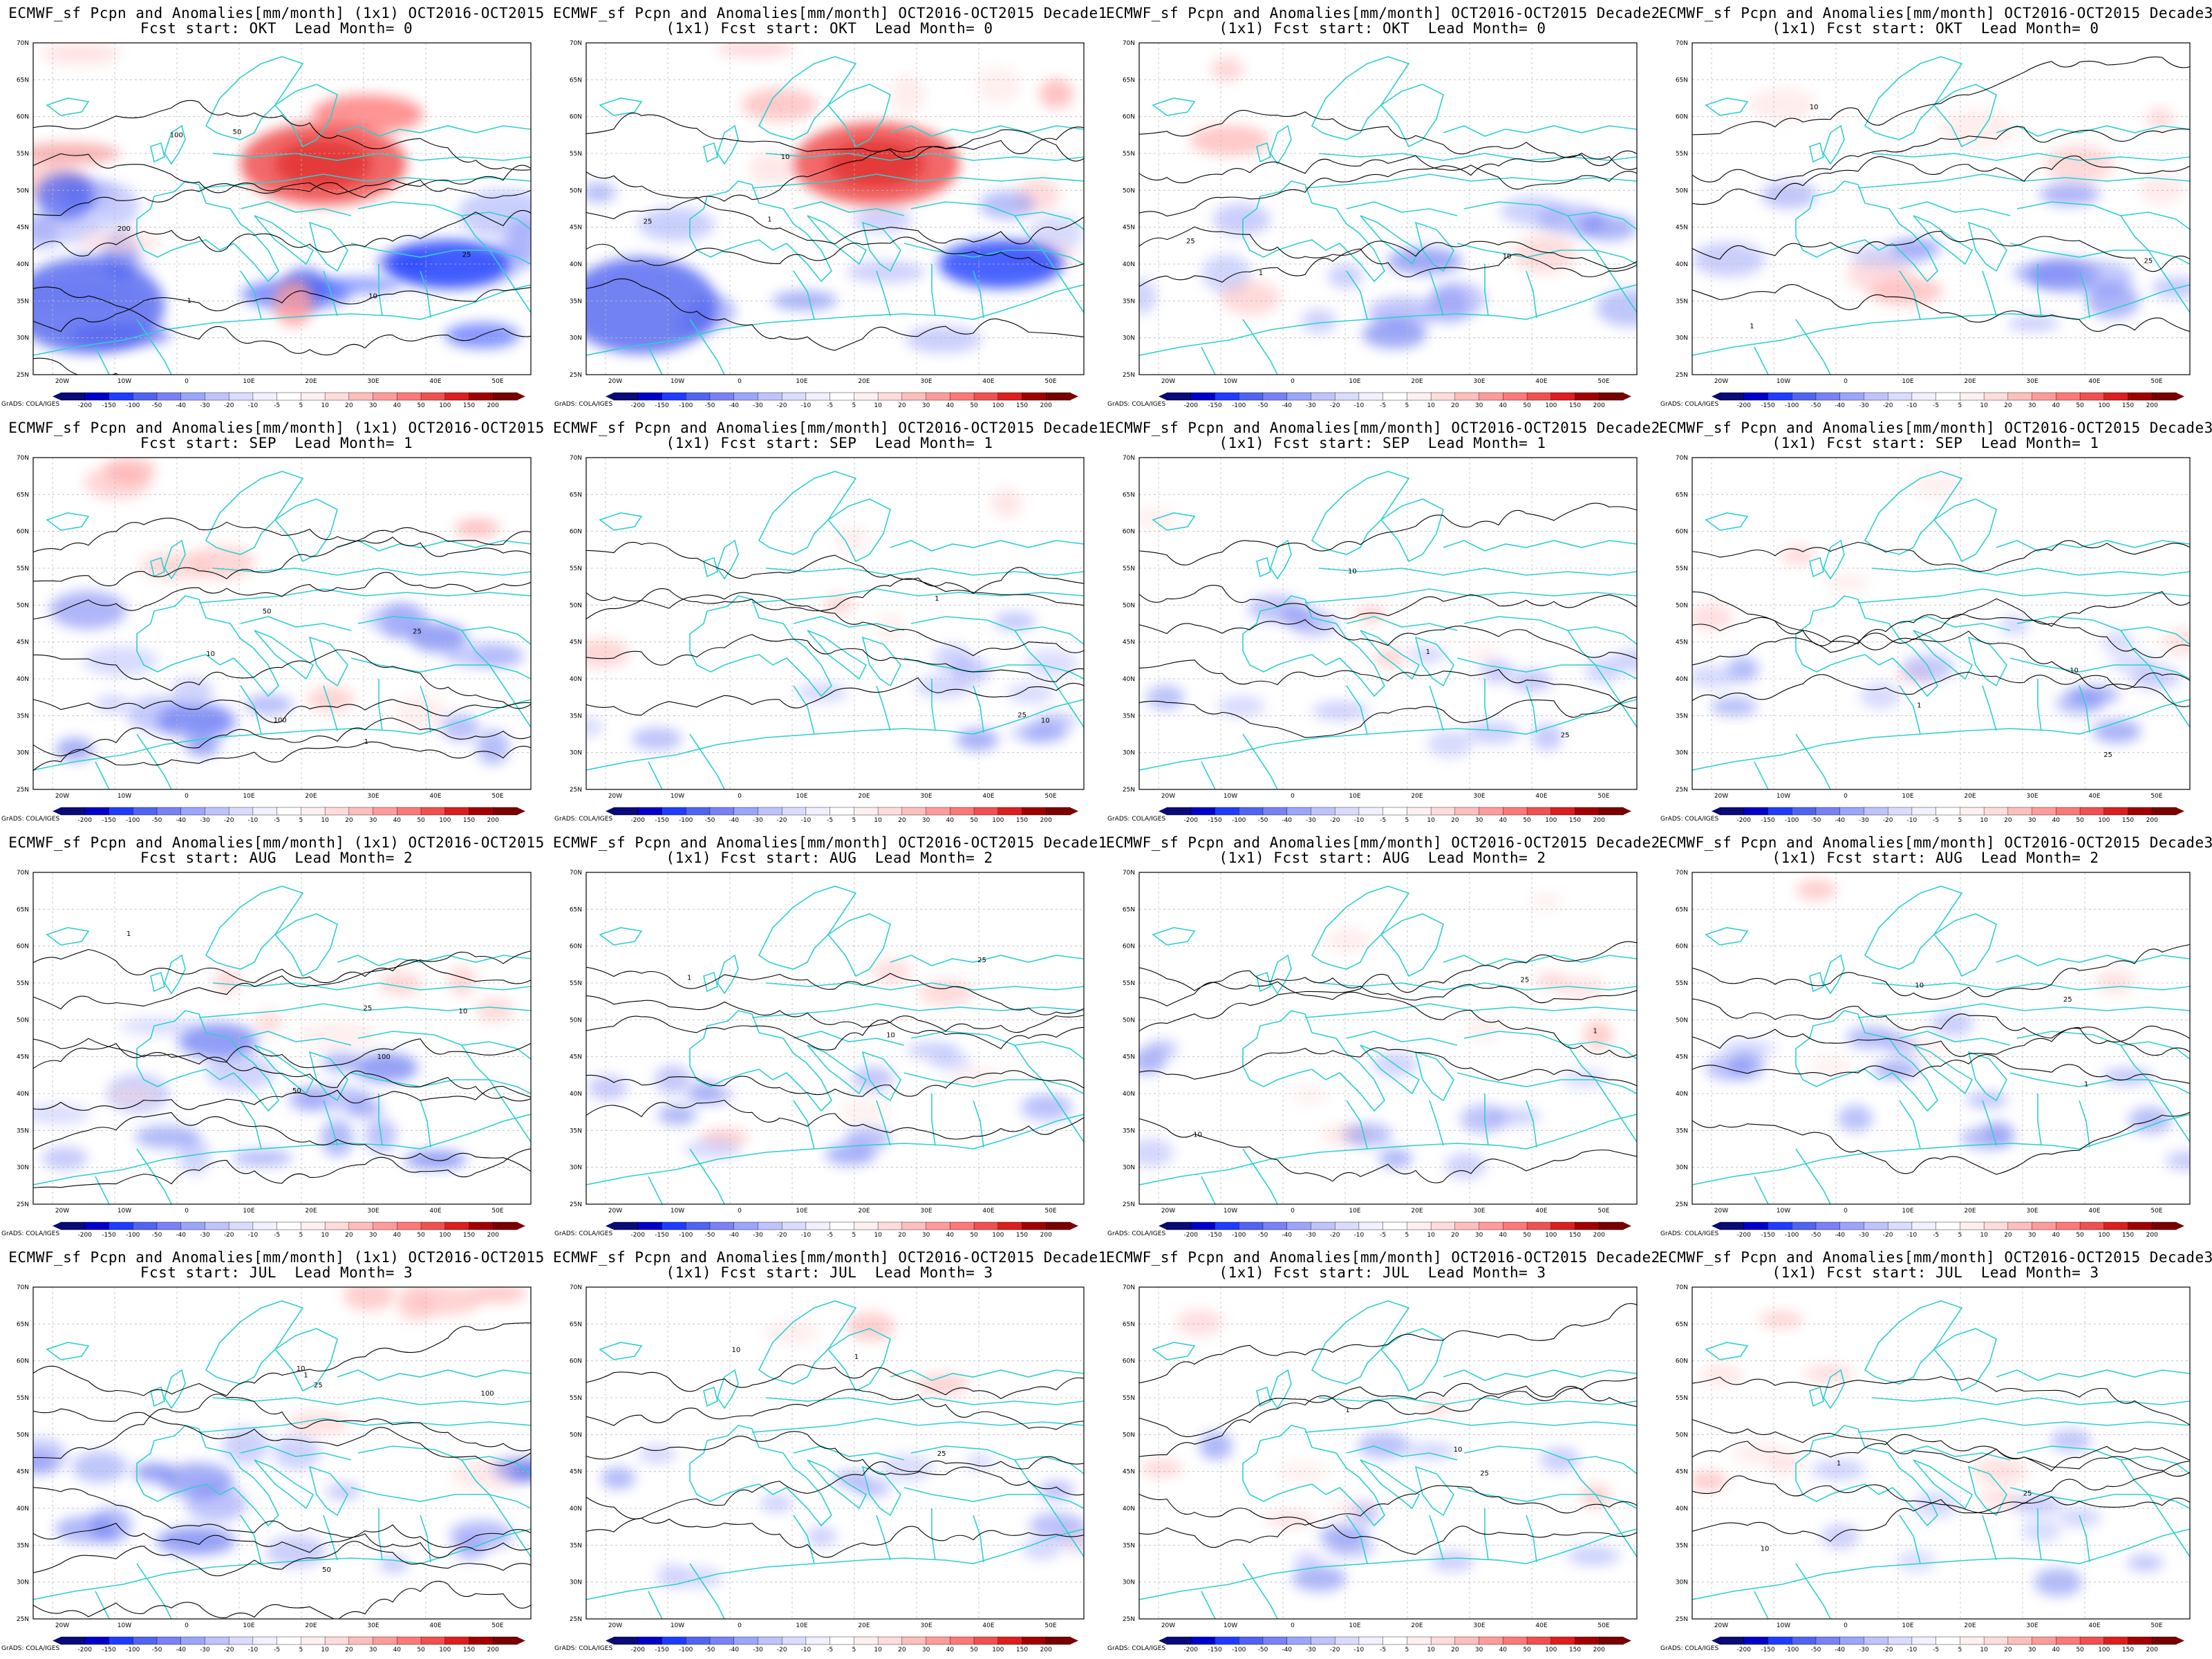  I want to click on colorbar-min-arrow, so click(57, 1640).